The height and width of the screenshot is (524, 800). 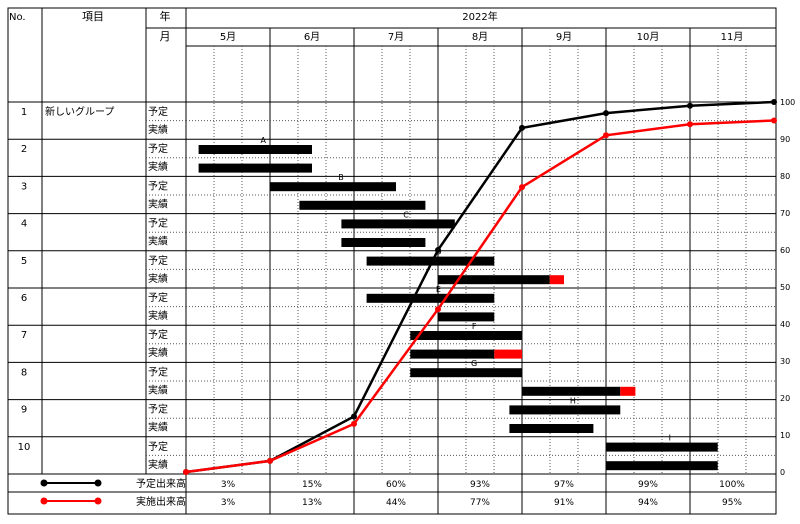 What do you see at coordinates (732, 37) in the screenshot?
I see `month-label: 11月` at bounding box center [732, 37].